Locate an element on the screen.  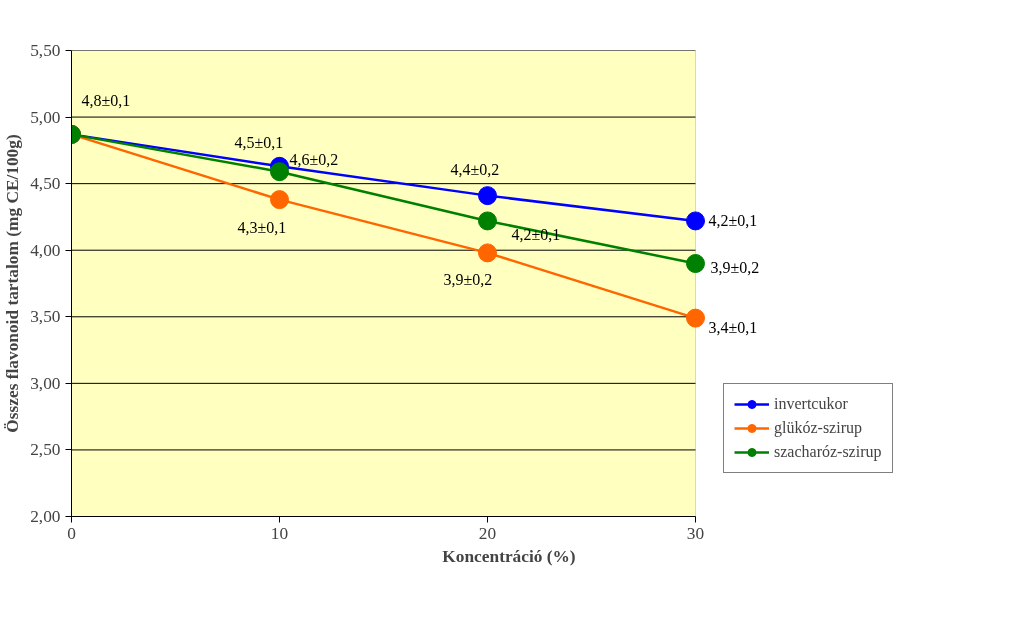
x-tick-label: 20 is located at coordinates (487, 533).